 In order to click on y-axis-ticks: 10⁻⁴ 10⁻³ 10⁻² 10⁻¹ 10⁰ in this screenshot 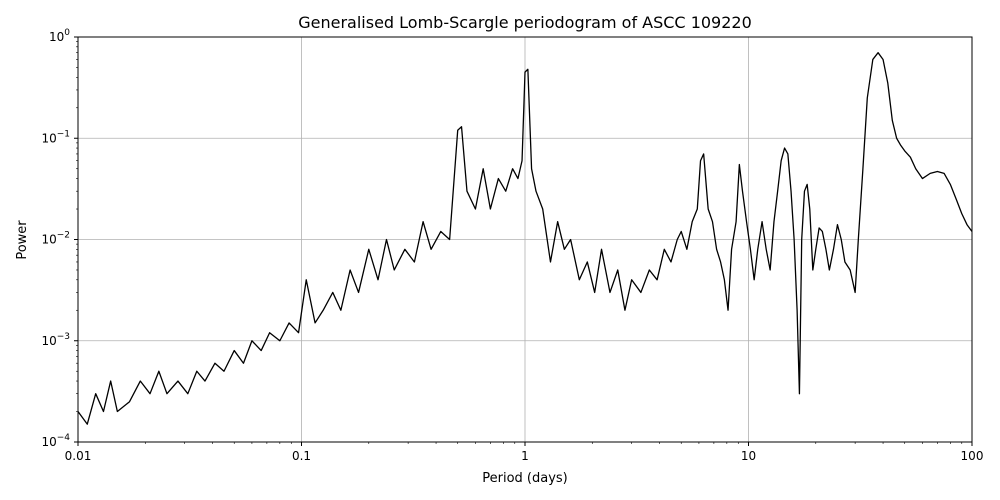, I will do `click(59, 238)`.